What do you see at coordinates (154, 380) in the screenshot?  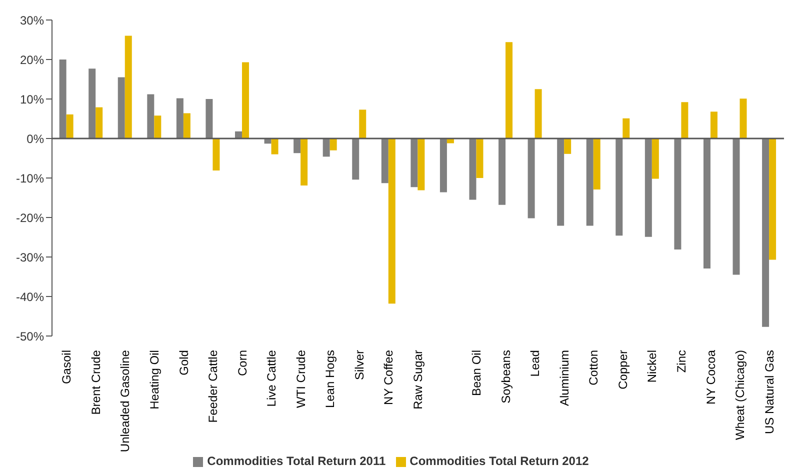 I see `x-tick-label: Heating Oil` at bounding box center [154, 380].